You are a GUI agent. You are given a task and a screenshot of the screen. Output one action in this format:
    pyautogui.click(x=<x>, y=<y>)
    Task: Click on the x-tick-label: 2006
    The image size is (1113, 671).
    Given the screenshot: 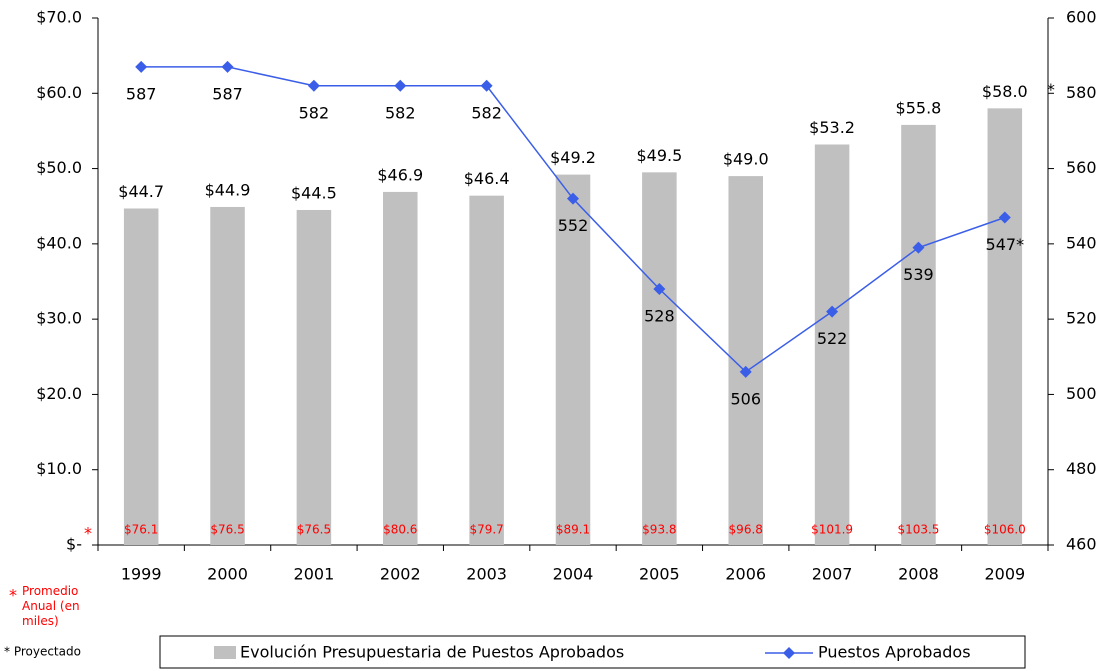 What is the action you would take?
    pyautogui.click(x=745, y=574)
    